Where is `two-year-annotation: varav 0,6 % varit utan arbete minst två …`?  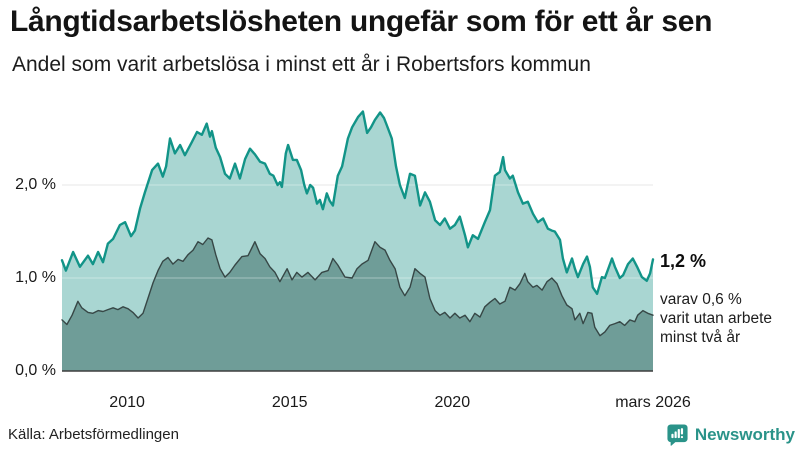
two-year-annotation: varav 0,6 % varit utan arbete minst två … is located at coordinates (716, 318).